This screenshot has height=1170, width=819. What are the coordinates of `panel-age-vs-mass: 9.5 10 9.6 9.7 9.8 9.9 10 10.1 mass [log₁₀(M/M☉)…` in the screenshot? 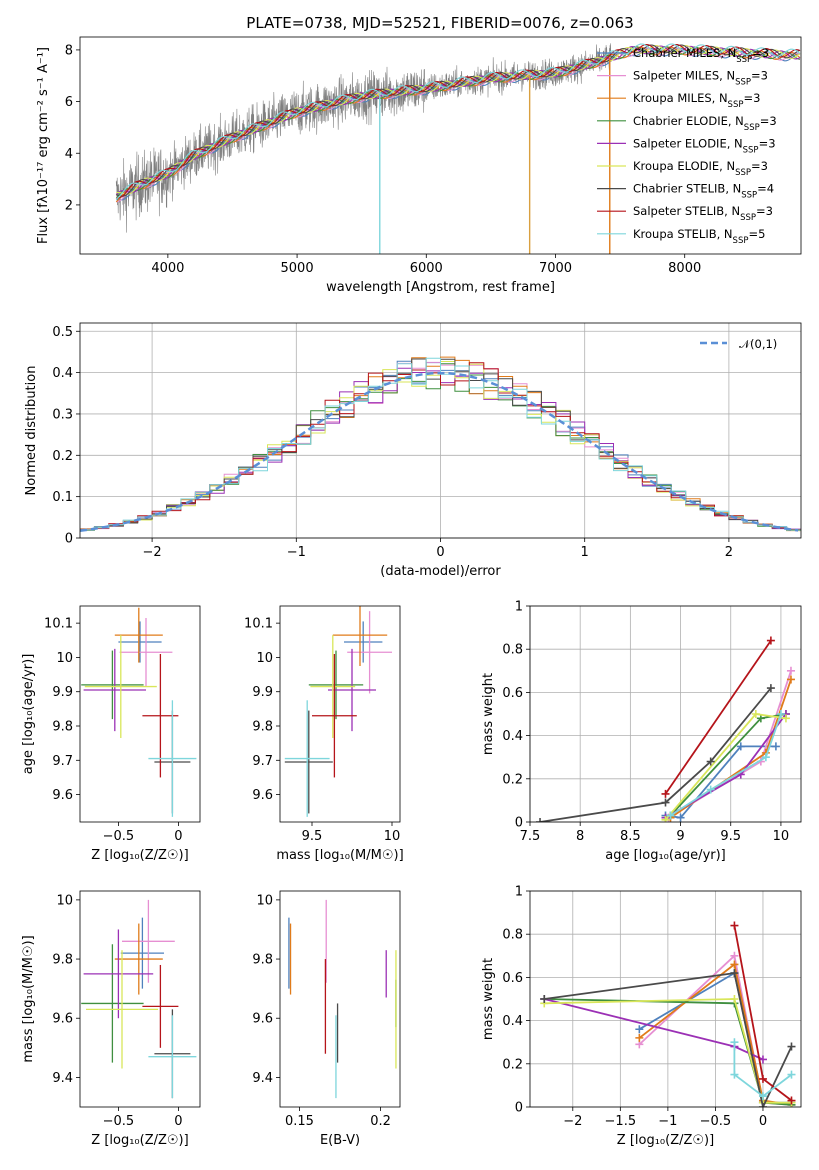 It's located at (324, 734).